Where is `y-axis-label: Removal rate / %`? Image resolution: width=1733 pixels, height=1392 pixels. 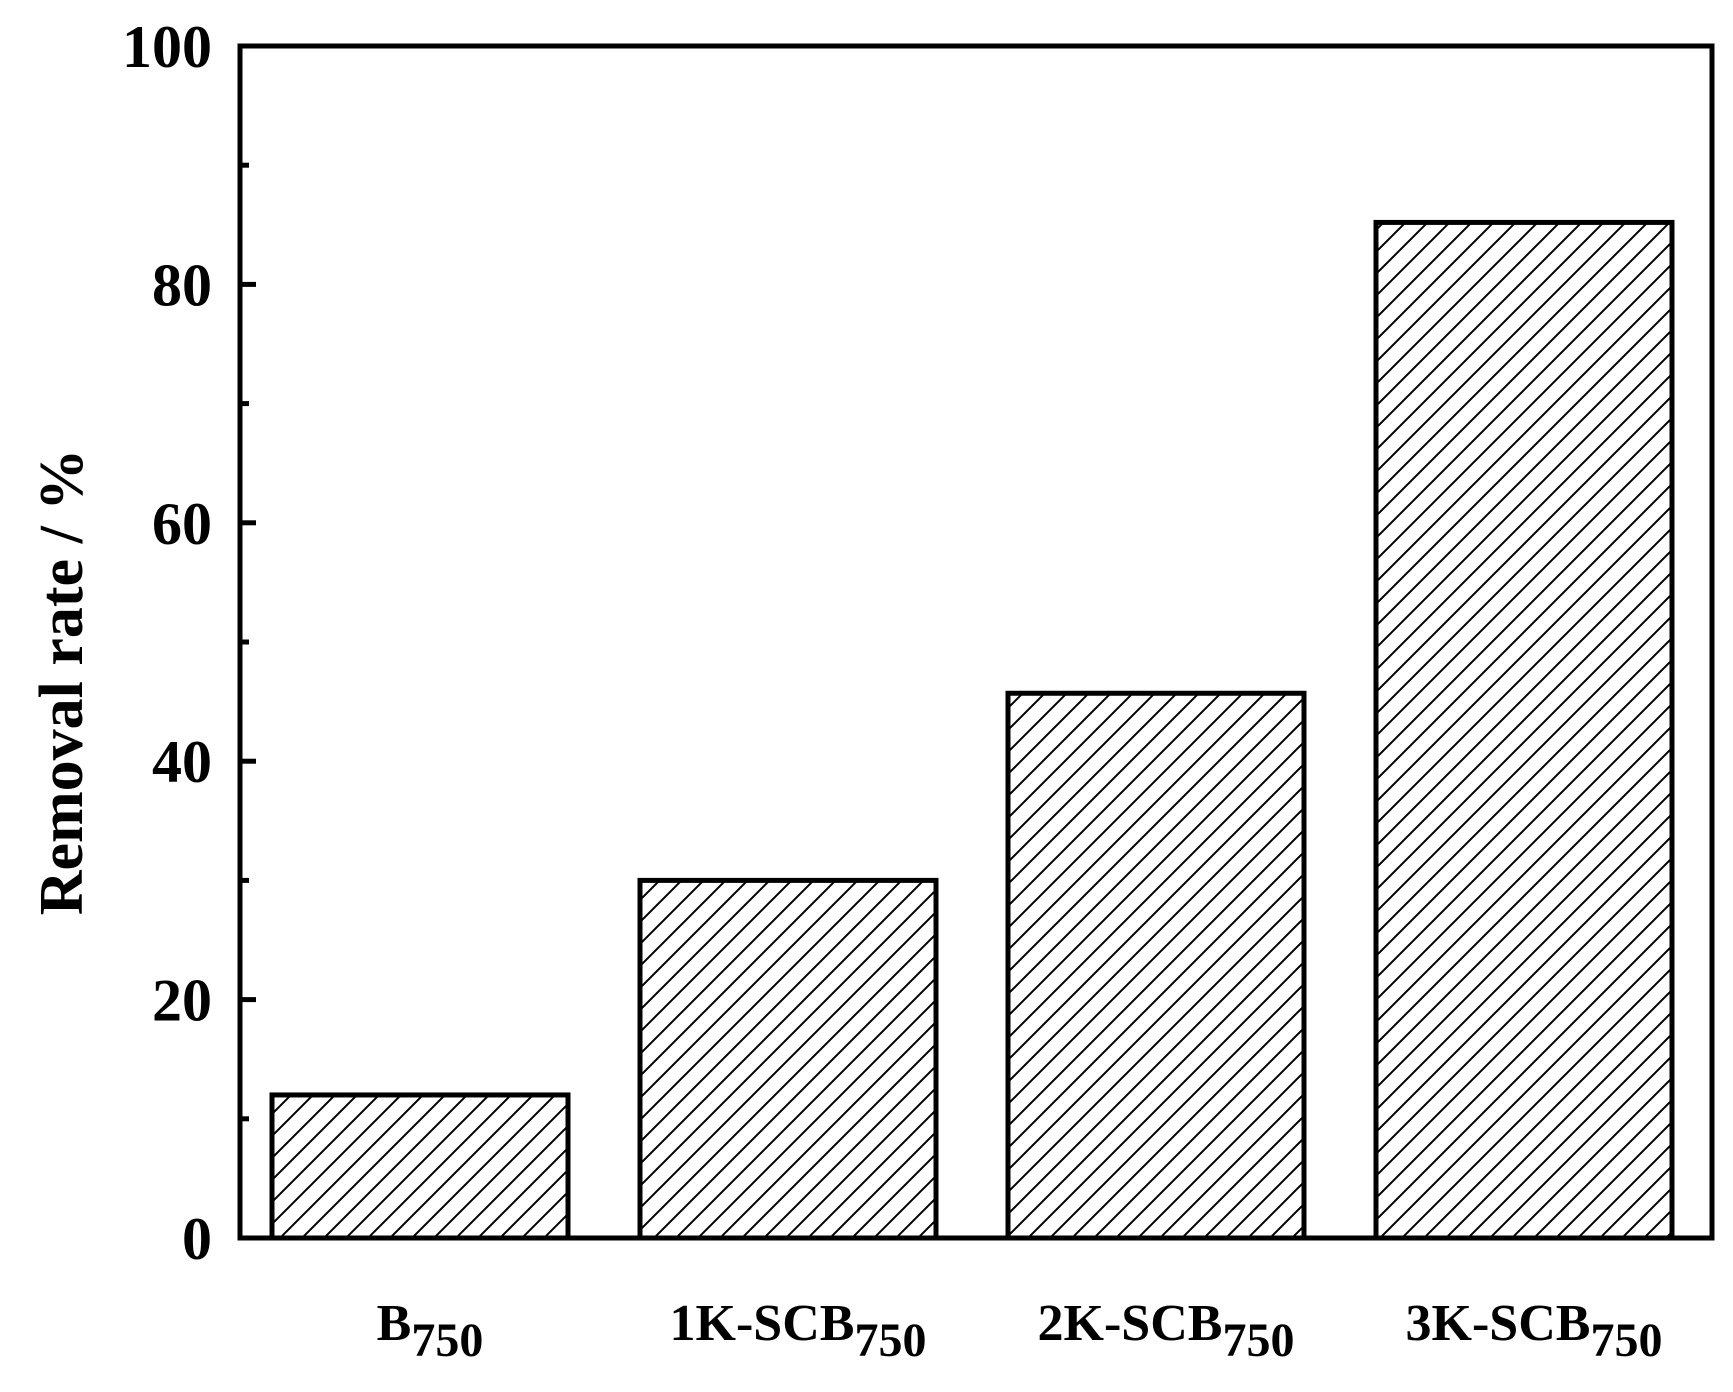 y-axis-label: Removal rate / % is located at coordinates (62, 682).